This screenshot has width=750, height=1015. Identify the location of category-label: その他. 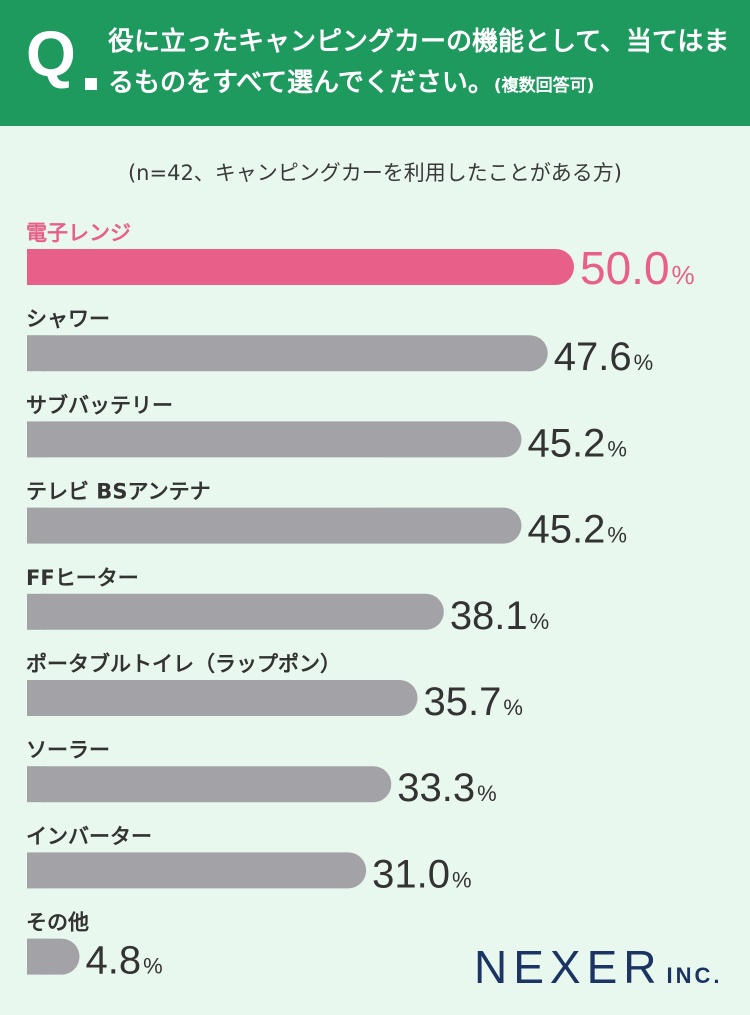
(57, 923).